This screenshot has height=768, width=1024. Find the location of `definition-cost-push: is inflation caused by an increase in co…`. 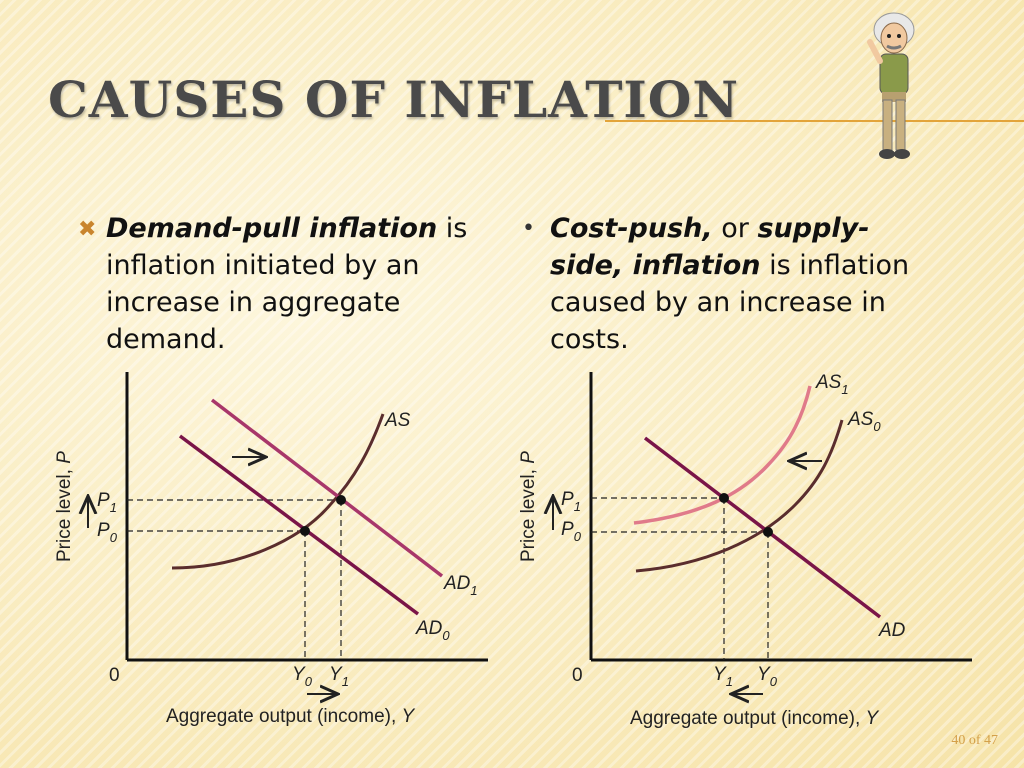

definition-cost-push: is inflation caused by an increase in co… is located at coordinates (730, 302).